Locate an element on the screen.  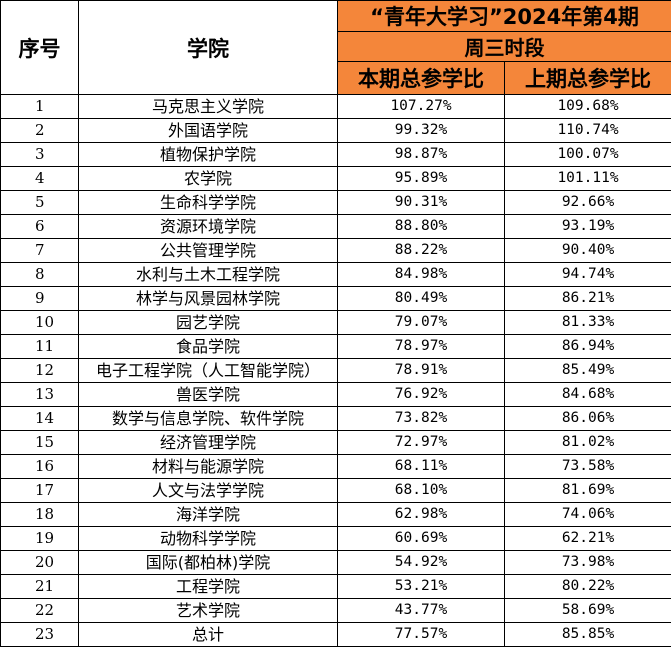
row-college: 资源环境学院 is located at coordinates (208, 227).